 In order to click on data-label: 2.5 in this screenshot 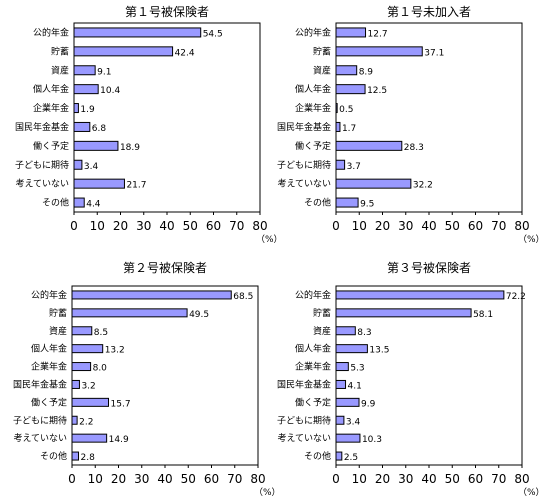, I will do `click(351, 458)`.